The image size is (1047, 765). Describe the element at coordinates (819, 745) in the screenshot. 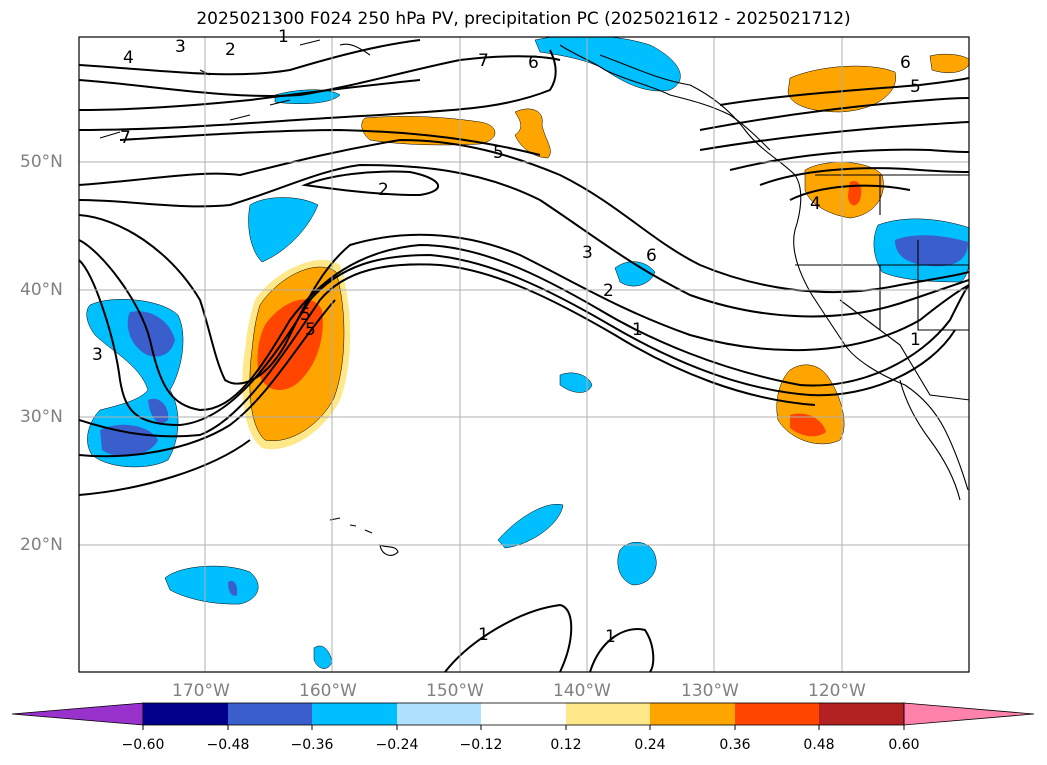

I see `colorbar-tick-label: 0.48` at that location.